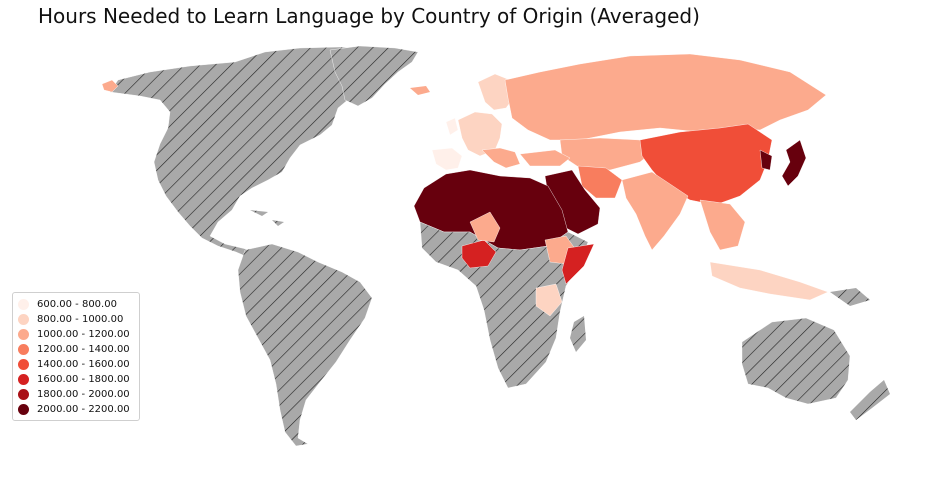 This screenshot has width=938, height=502. Describe the element at coordinates (850, 297) in the screenshot. I see `new-guinea` at that location.